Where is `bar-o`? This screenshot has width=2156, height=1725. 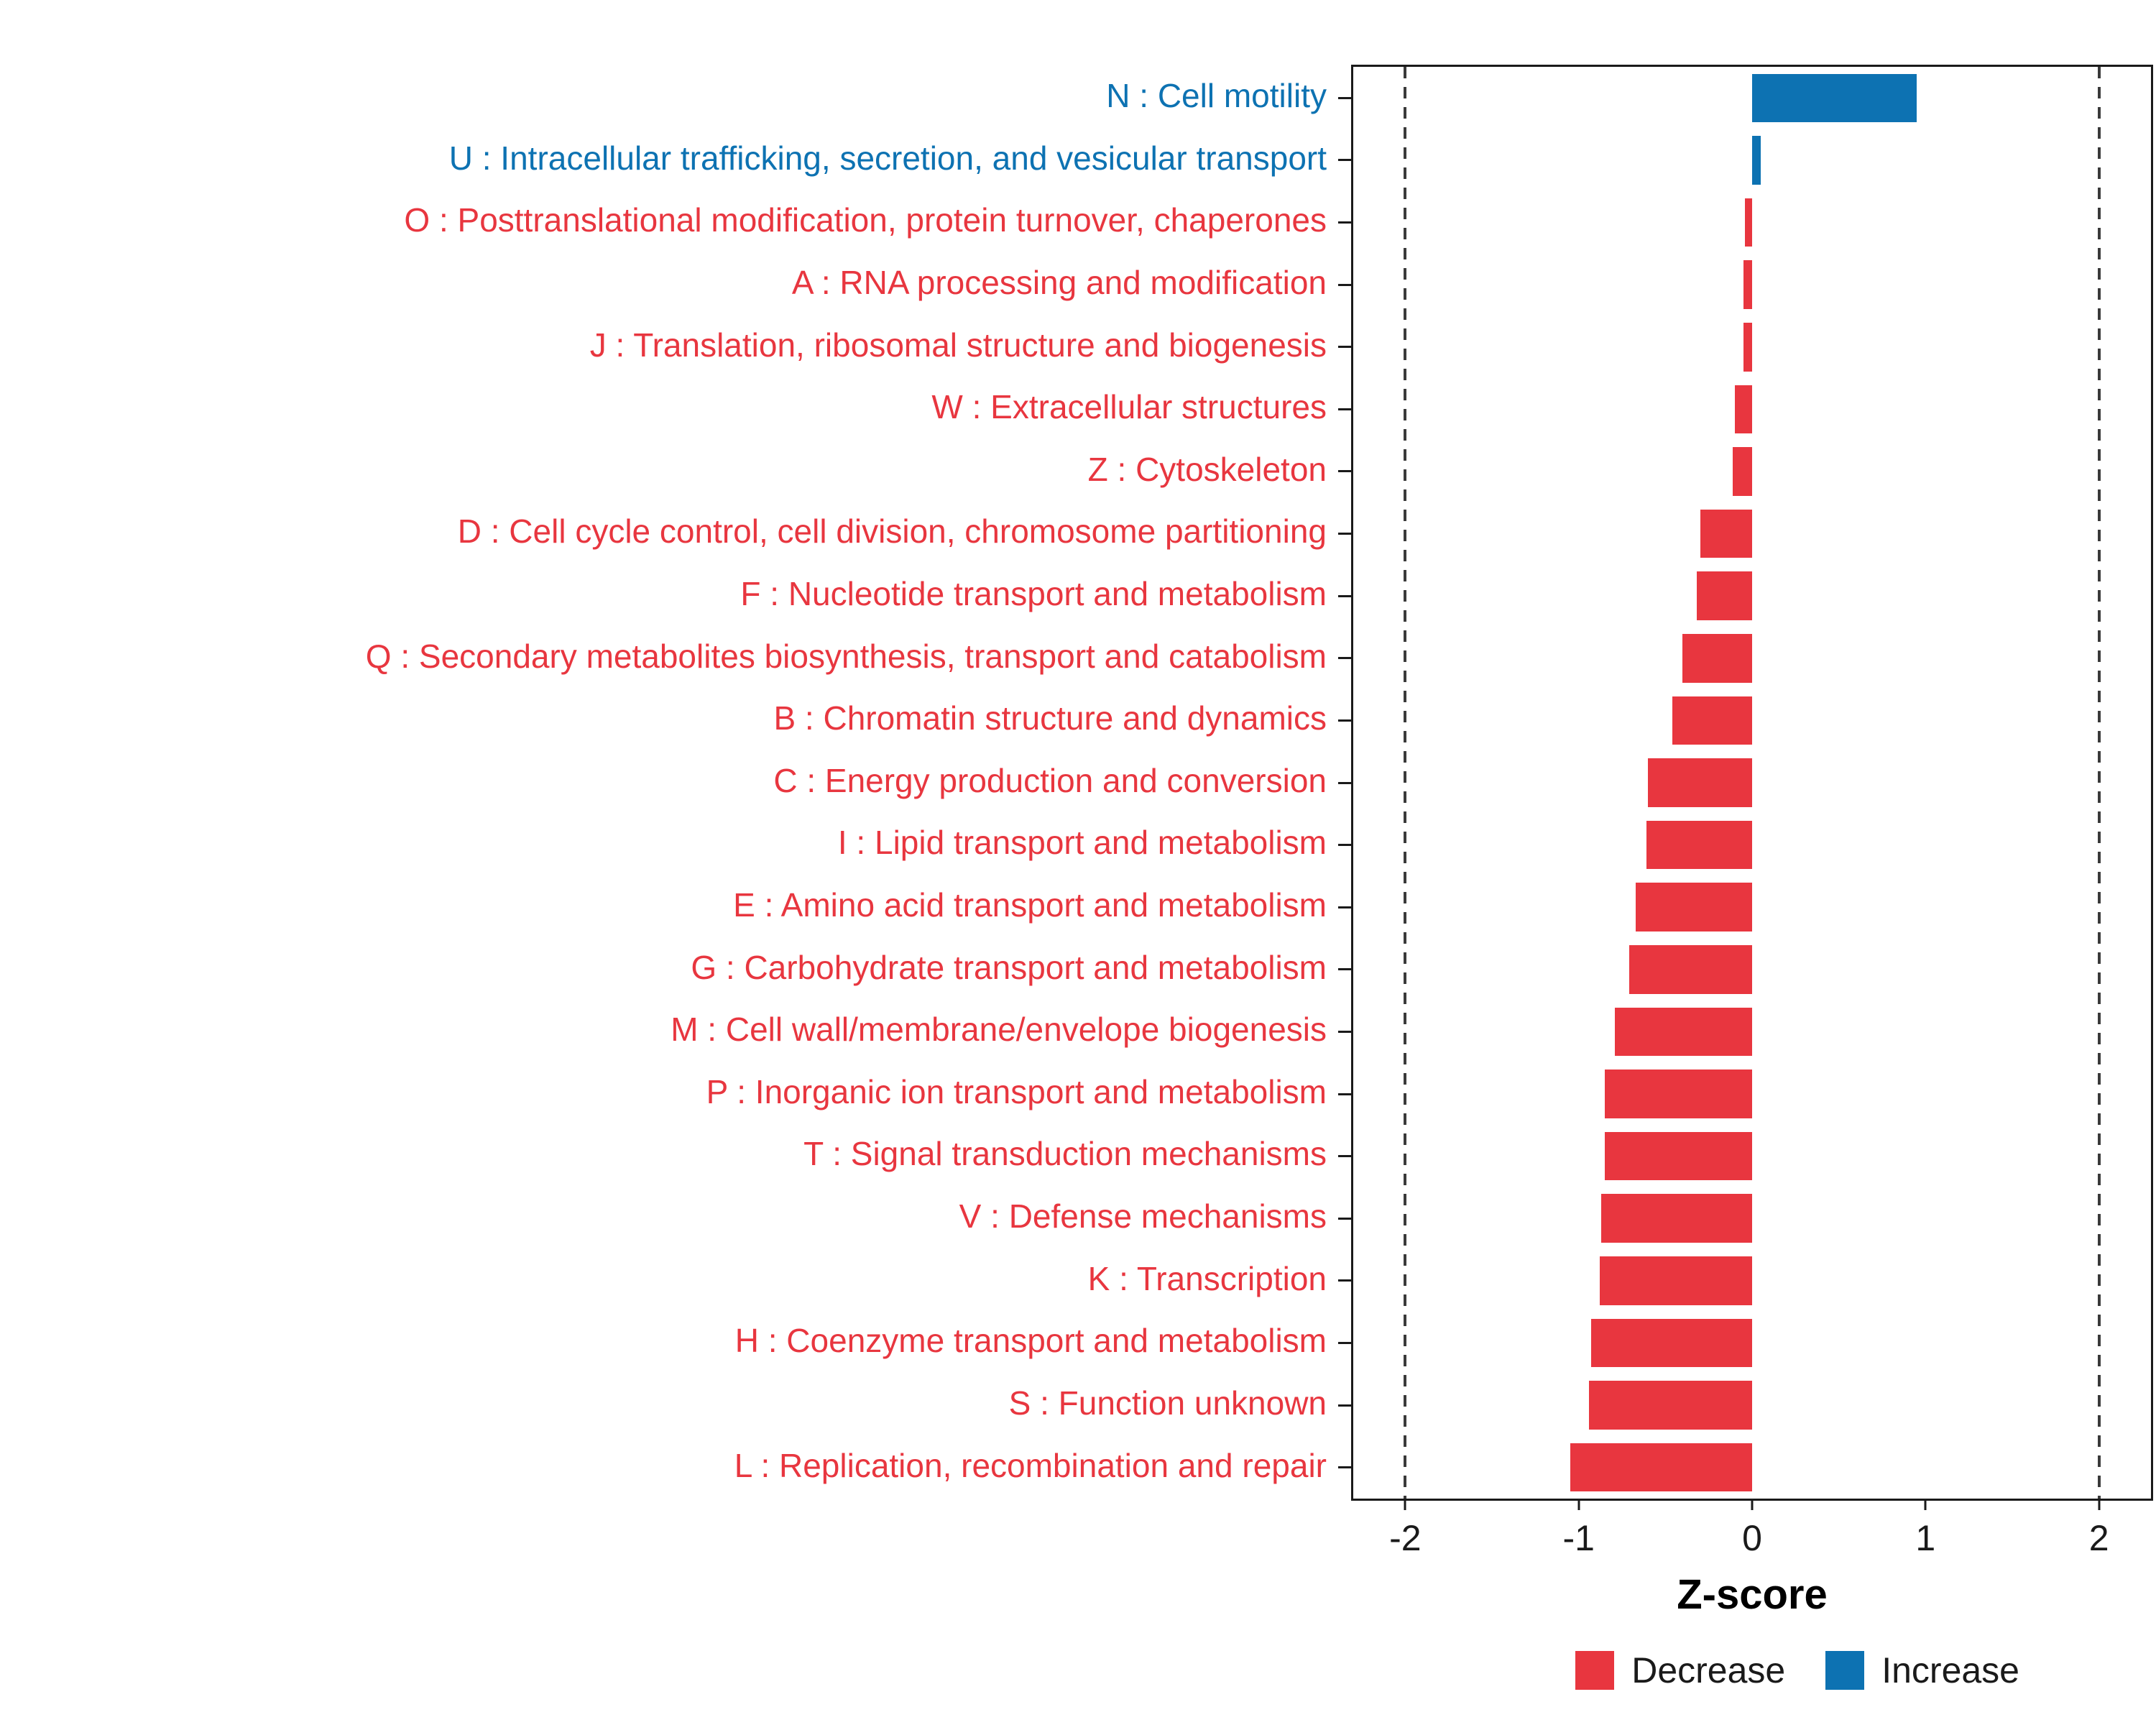 bar-o is located at coordinates (1748, 222).